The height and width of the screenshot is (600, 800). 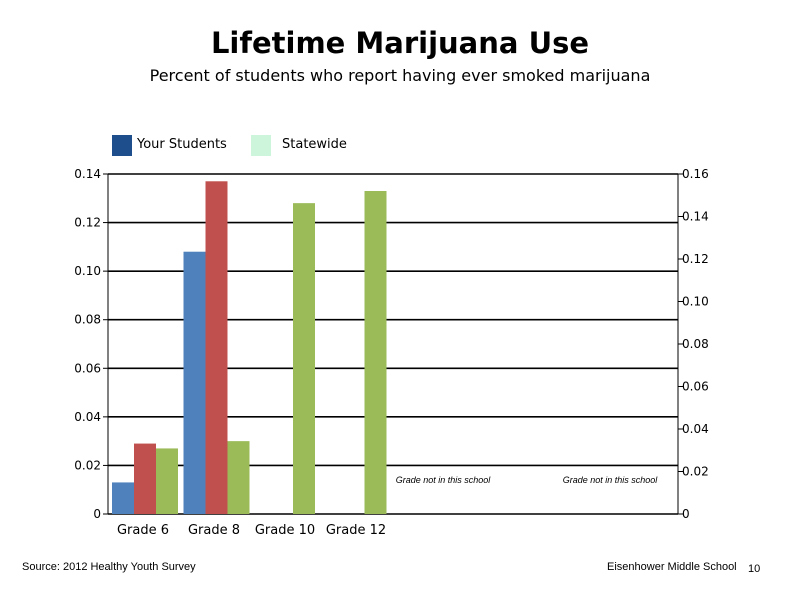 I want to click on y2-tick-label: 0.04, so click(x=695, y=429).